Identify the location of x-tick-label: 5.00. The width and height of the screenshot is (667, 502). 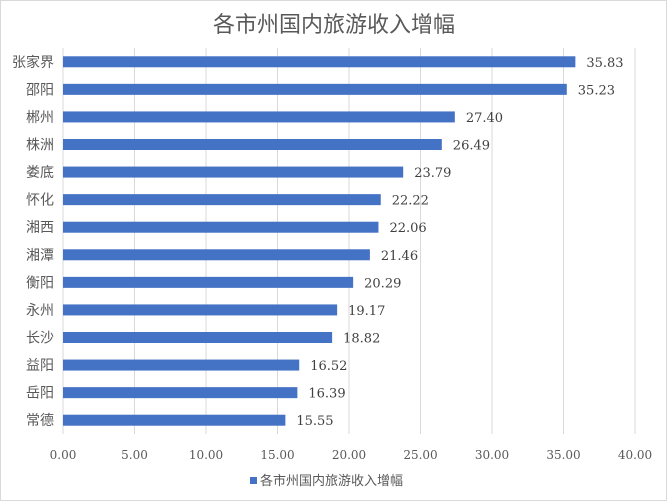
(134, 455).